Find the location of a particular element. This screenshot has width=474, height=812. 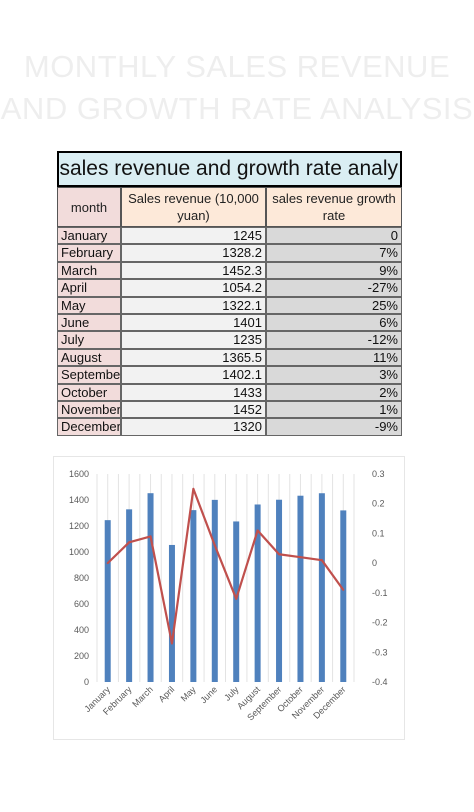

table-row: April 1054.2 -27% is located at coordinates (229, 288).